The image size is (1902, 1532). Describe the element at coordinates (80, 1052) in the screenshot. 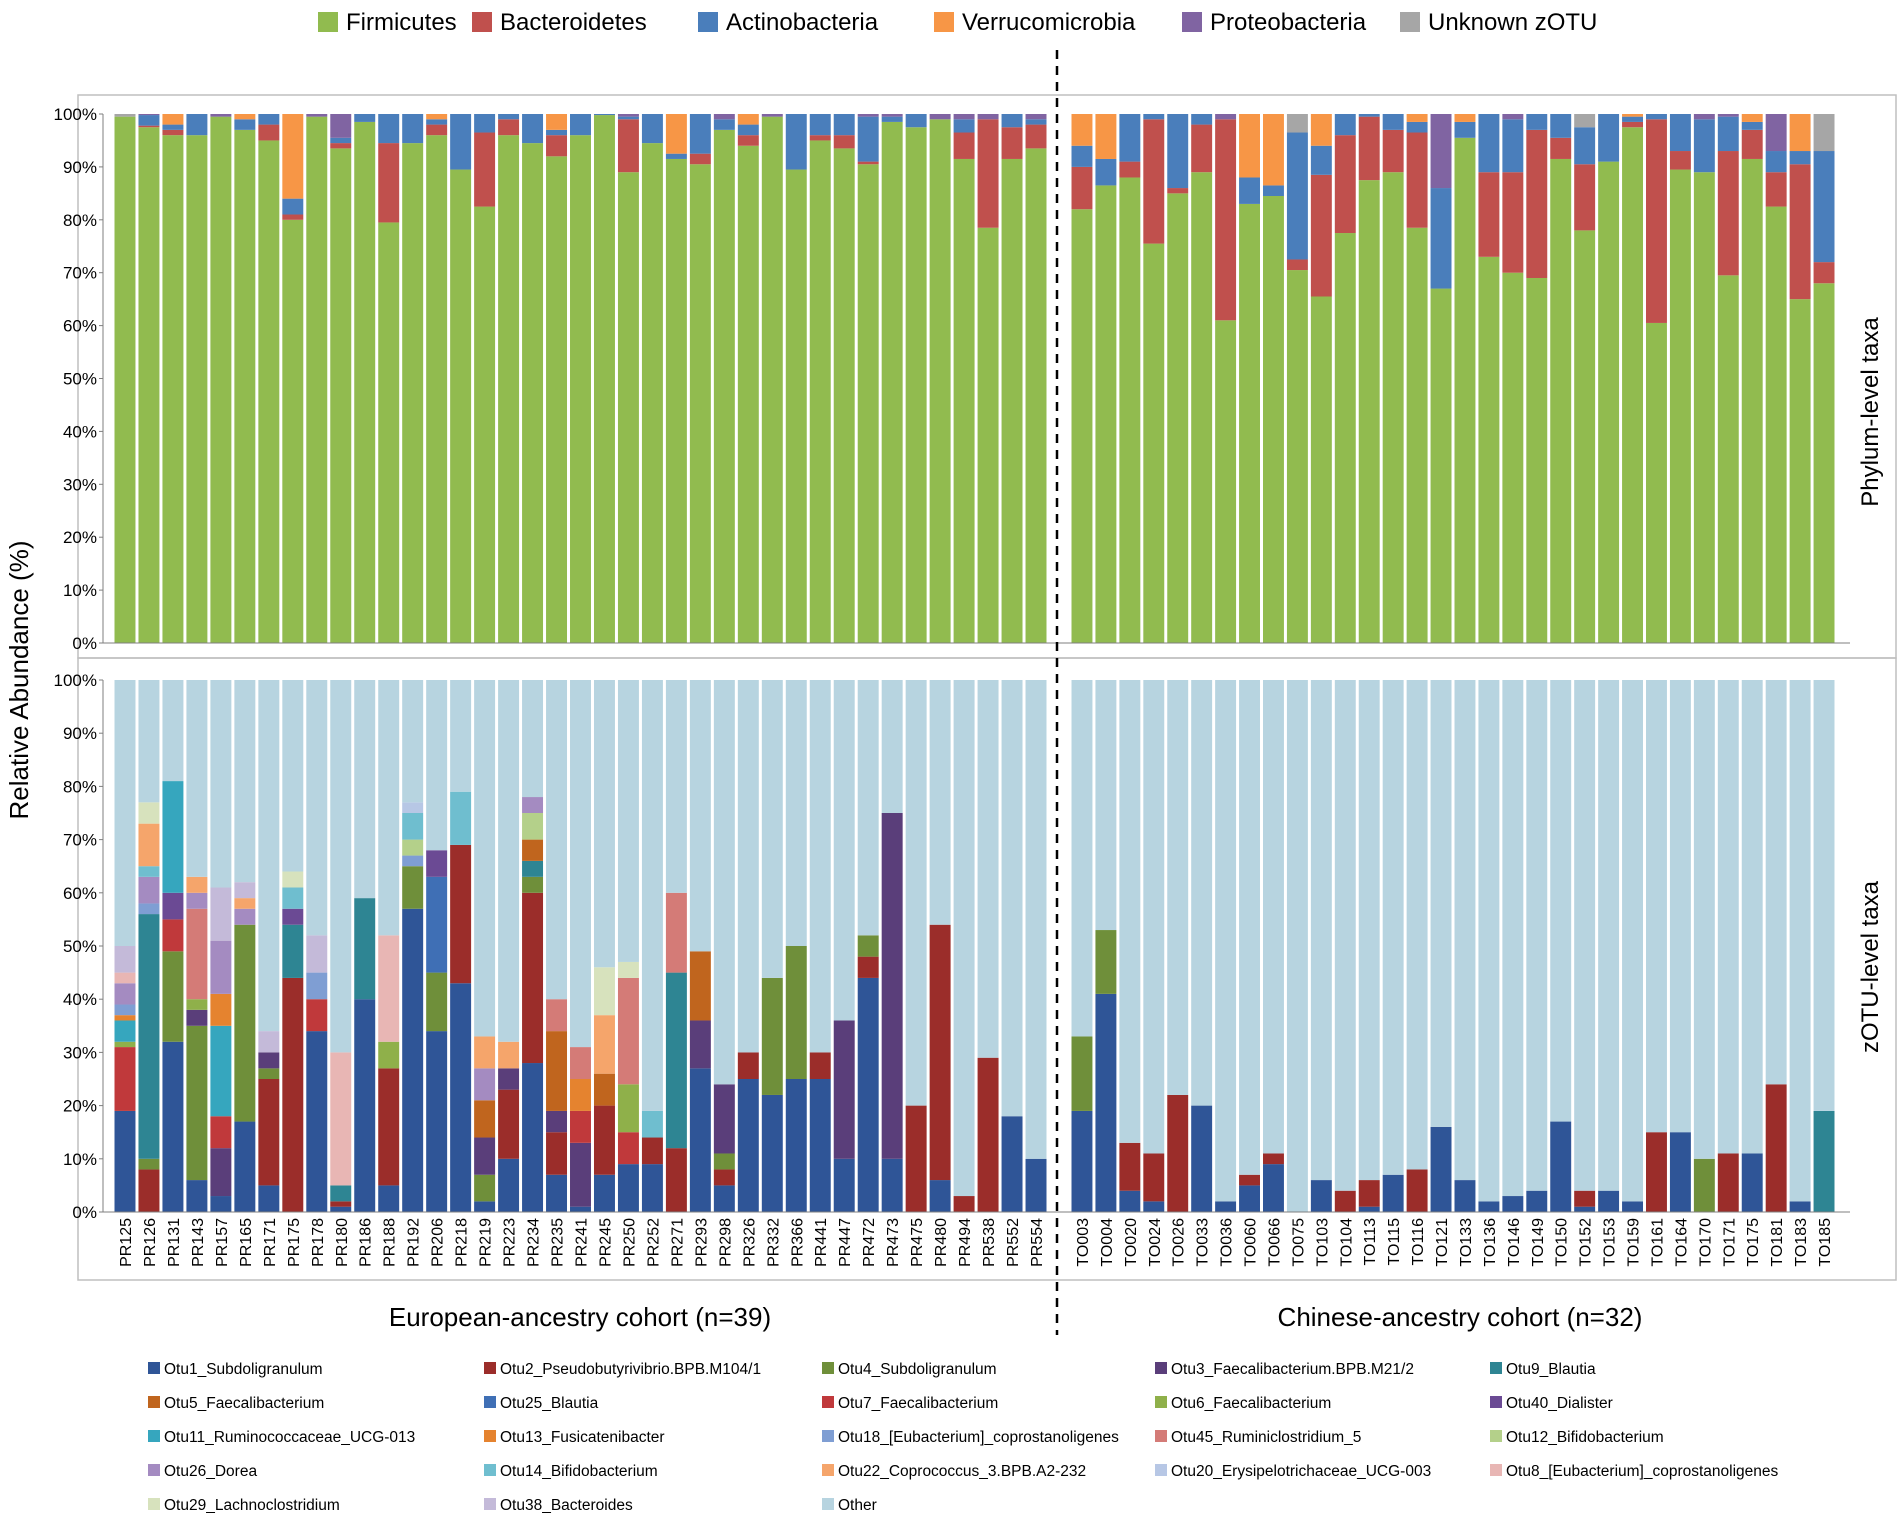

I see `zotu-tick-label: 30%` at that location.